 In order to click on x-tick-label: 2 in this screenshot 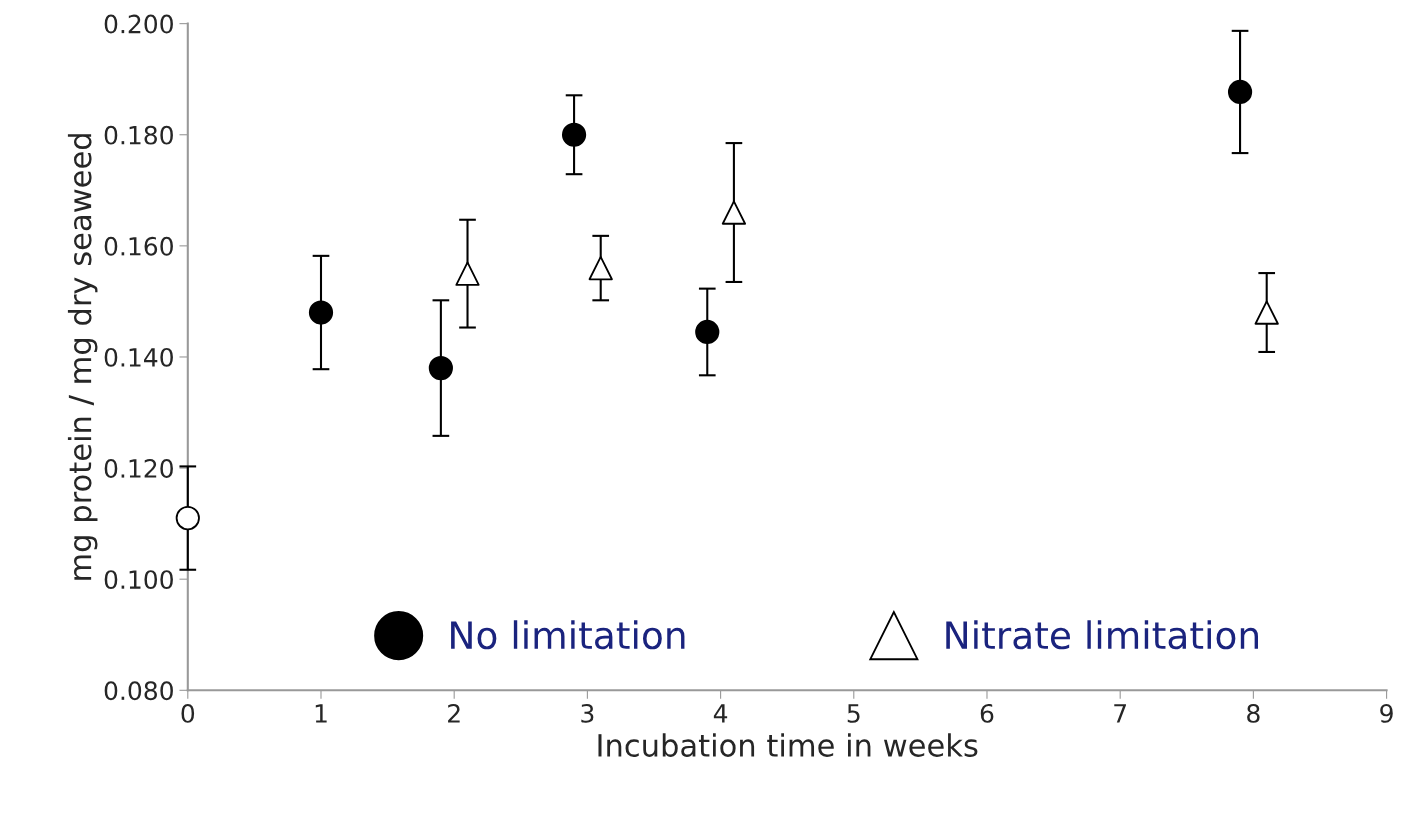, I will do `click(454, 713)`.